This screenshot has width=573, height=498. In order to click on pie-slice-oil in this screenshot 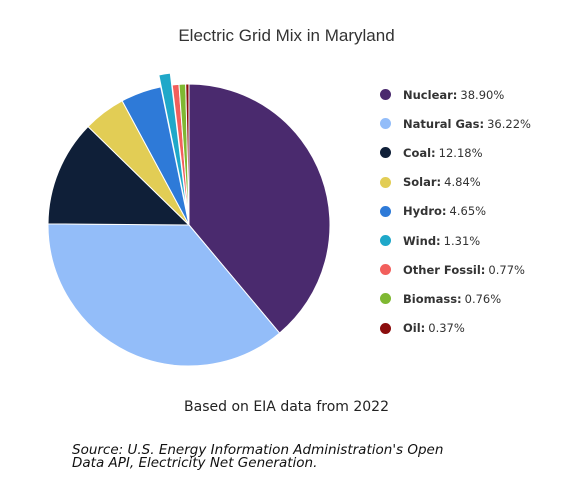, I will do `click(187, 154)`.